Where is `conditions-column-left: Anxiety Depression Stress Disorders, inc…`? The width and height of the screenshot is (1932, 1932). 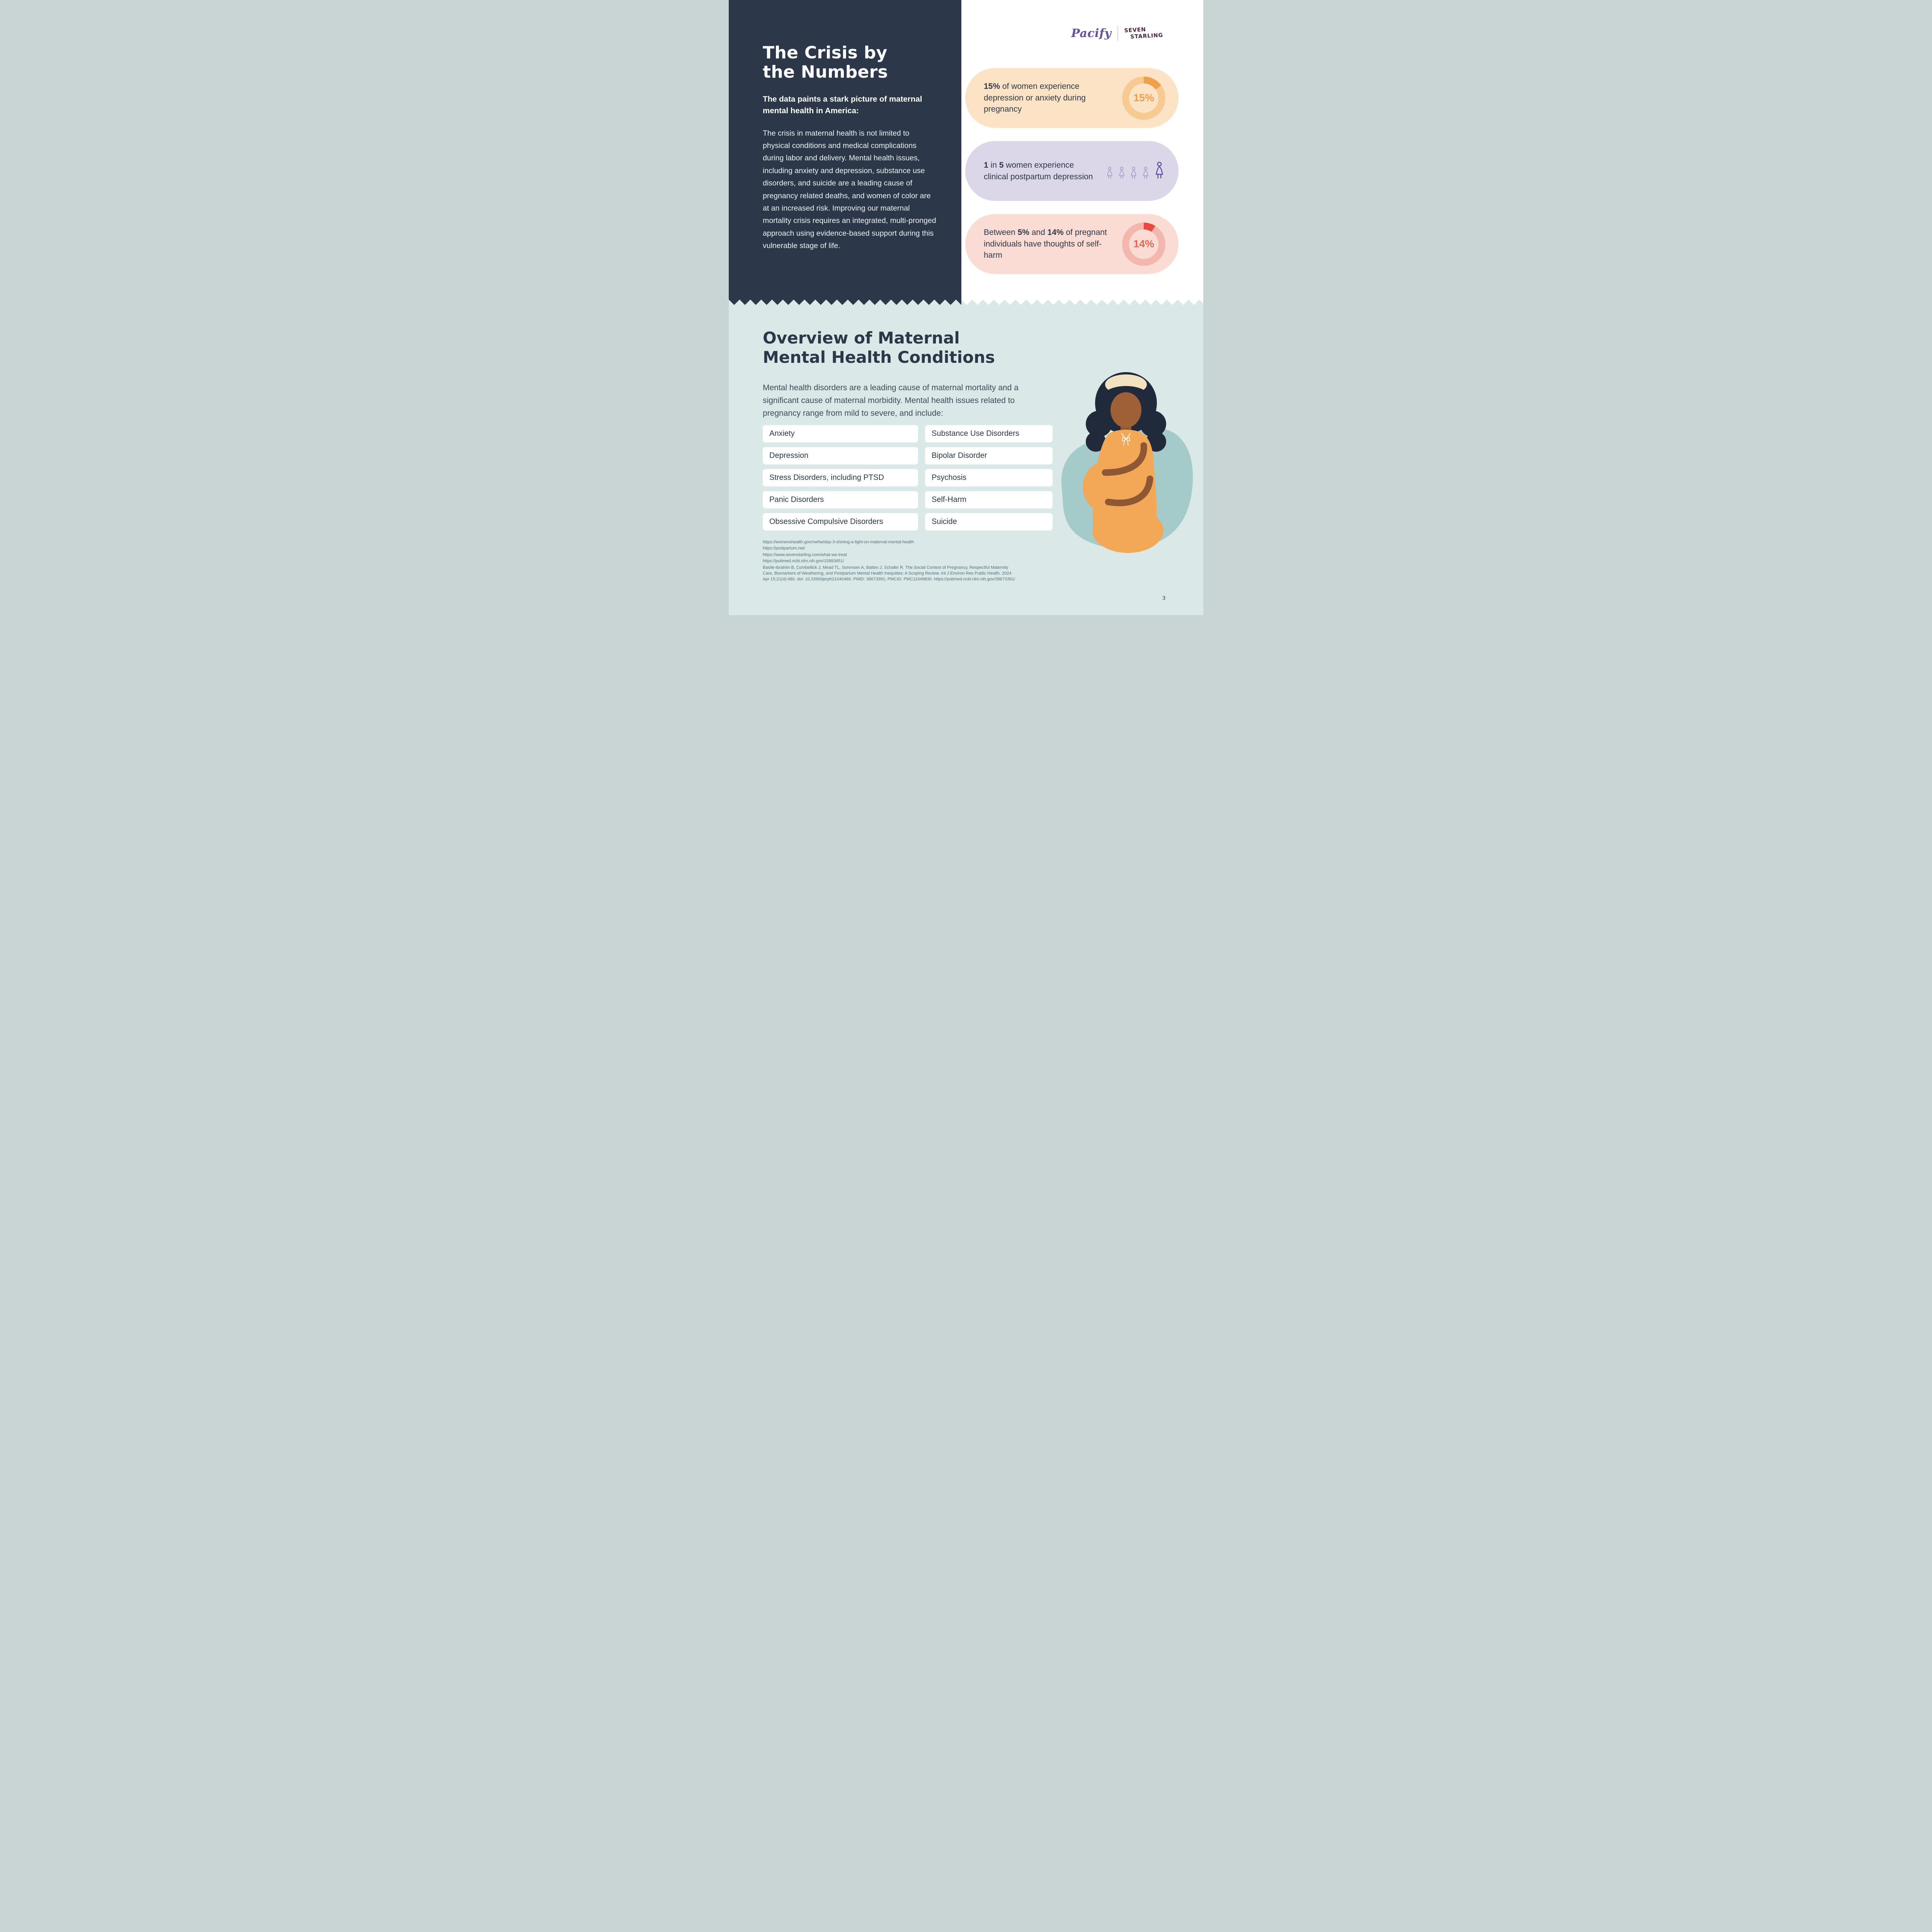 conditions-column-left: Anxiety Depression Stress Disorders, inc… is located at coordinates (841, 478).